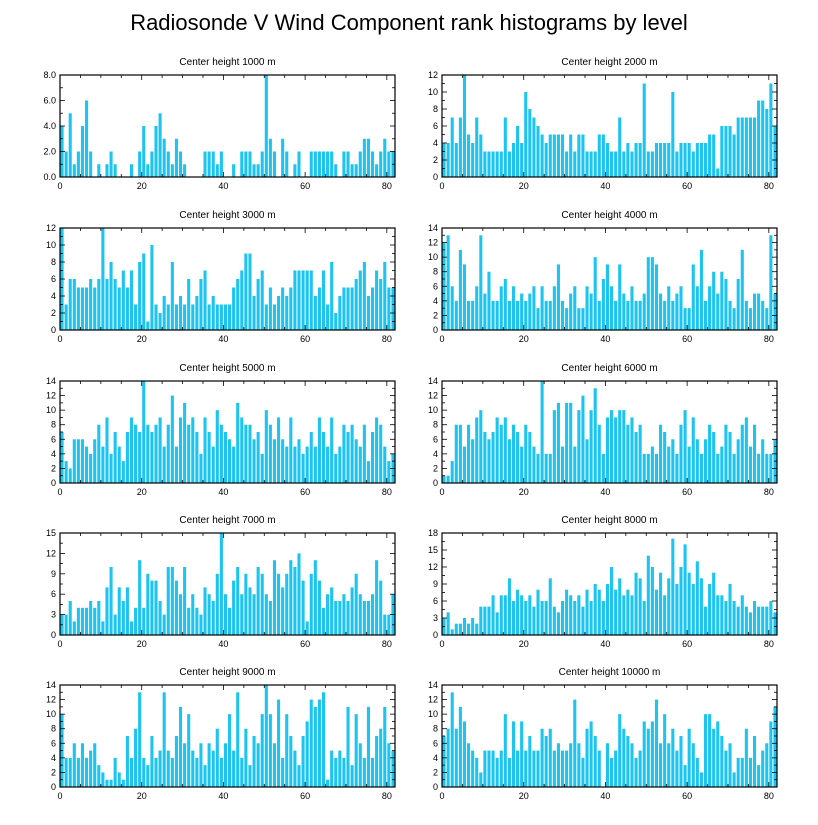 Image resolution: width=818 pixels, height=825 pixels. Describe the element at coordinates (243, 746) in the screenshot. I see `chart-panel-9: Center height 9000 m 0 20 40 60 80 0 2 4 6 8 10 12 14` at that location.